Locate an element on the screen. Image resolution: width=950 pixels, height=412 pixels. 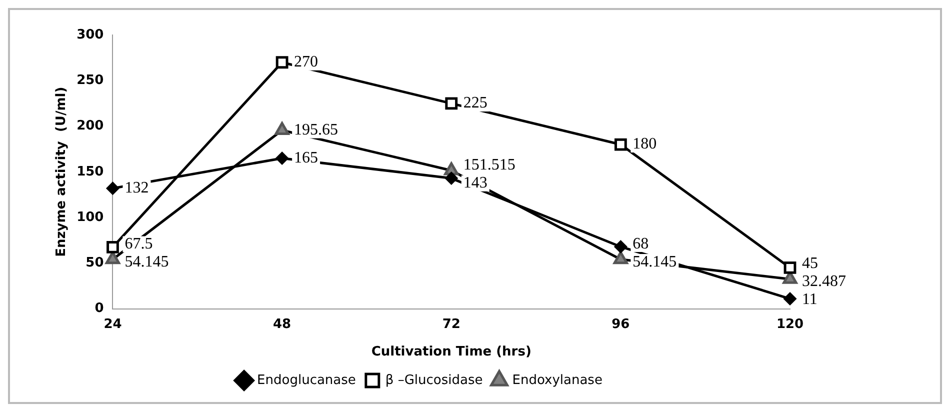
x-tick-label: 48 is located at coordinates (282, 324).